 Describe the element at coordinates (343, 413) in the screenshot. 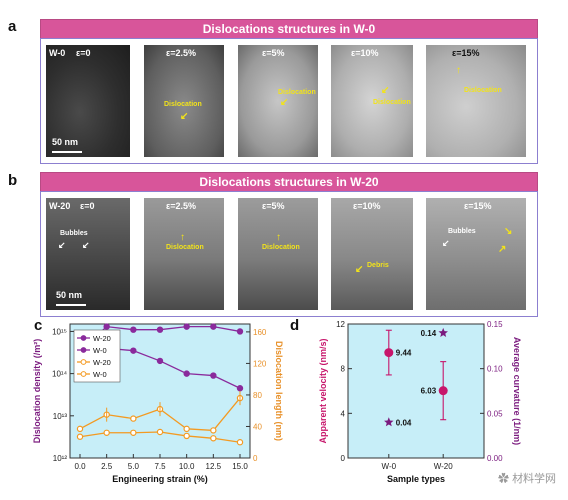

I see `y-left-tick-label: 4` at that location.